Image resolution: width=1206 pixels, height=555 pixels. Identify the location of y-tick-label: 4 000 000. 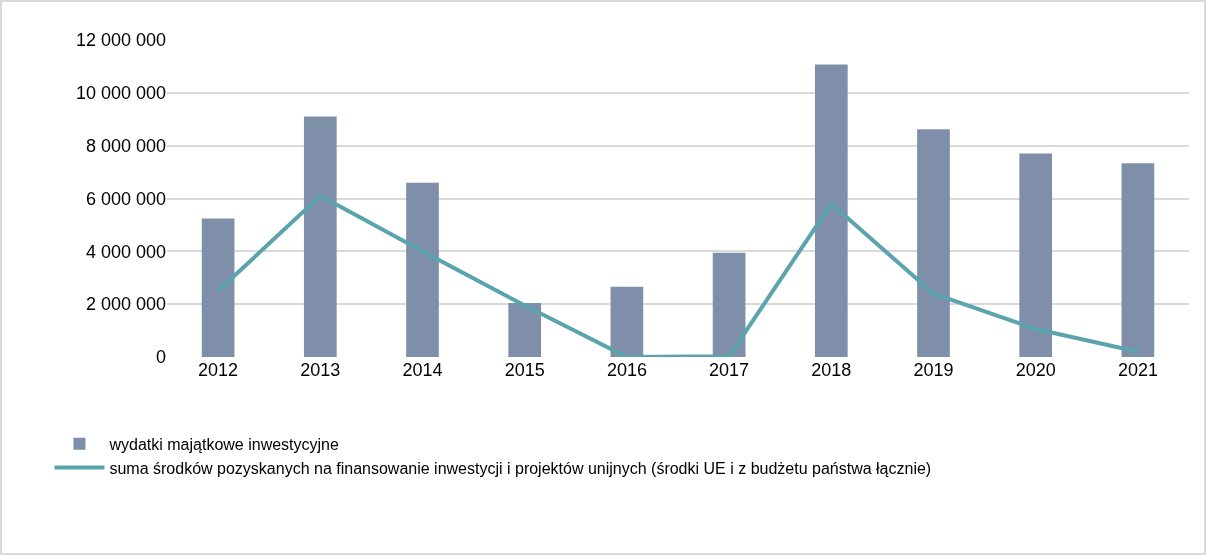
(125, 251).